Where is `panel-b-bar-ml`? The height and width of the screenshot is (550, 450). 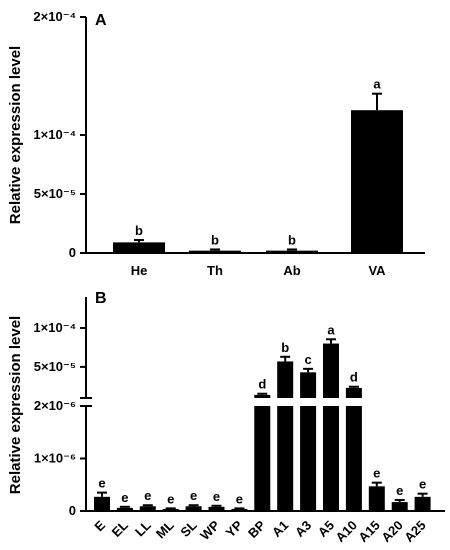 panel-b-bar-ml is located at coordinates (170, 509).